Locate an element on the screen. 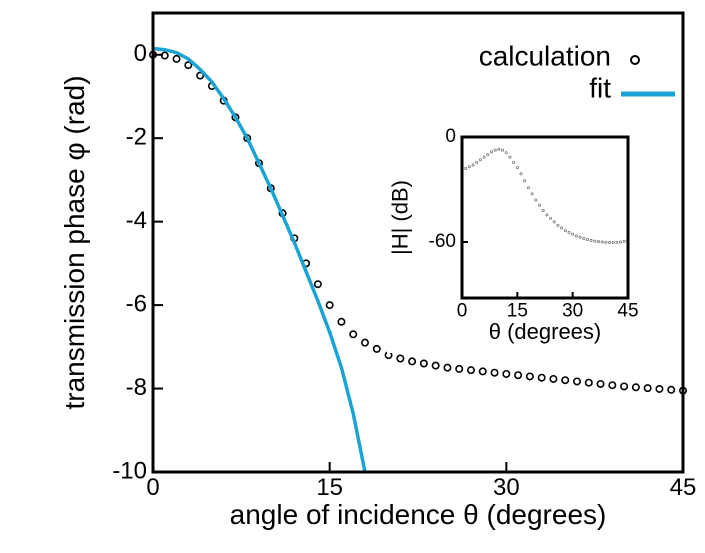 This screenshot has width=705, height=553. legend-label: fit is located at coordinates (600, 87).